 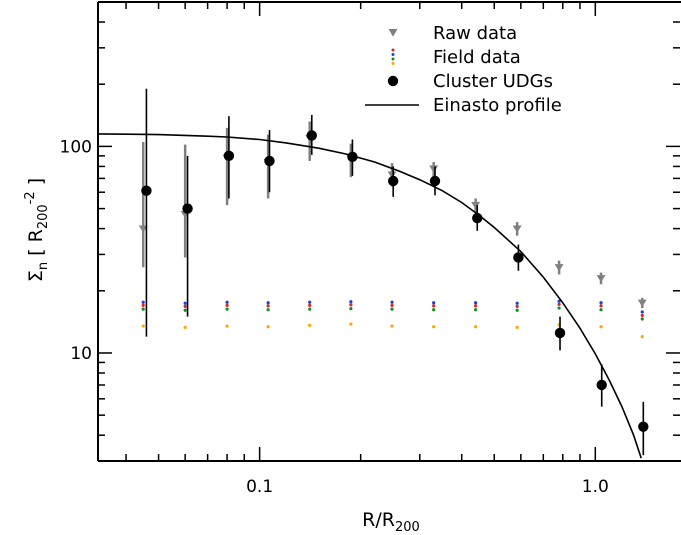 I want to click on y-axis-unit-exp: -2, so click(x=30, y=197).